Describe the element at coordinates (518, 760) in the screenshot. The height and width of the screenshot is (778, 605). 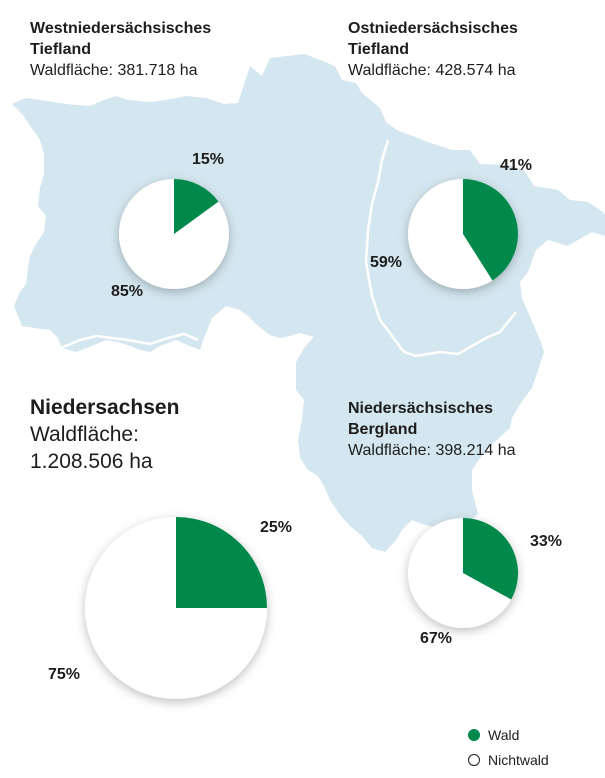
I see `legend-label: Nichtwald` at that location.